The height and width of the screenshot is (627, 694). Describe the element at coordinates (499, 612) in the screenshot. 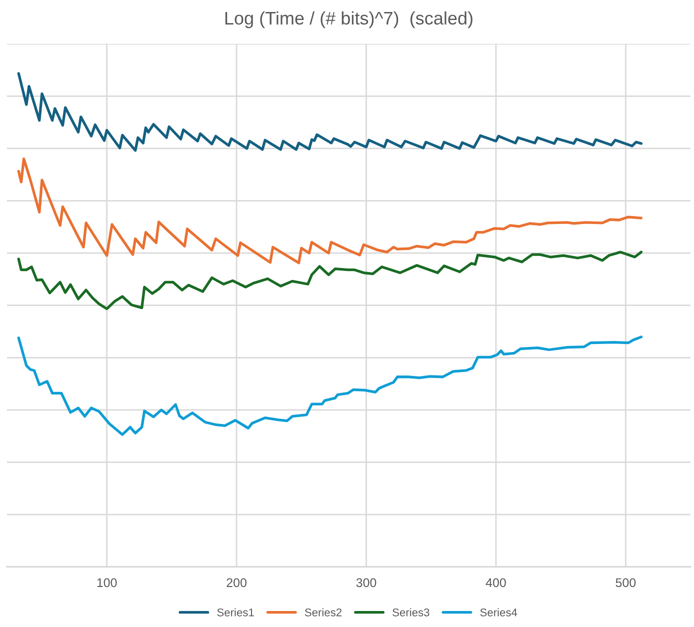

I see `legend-label: Series4` at that location.